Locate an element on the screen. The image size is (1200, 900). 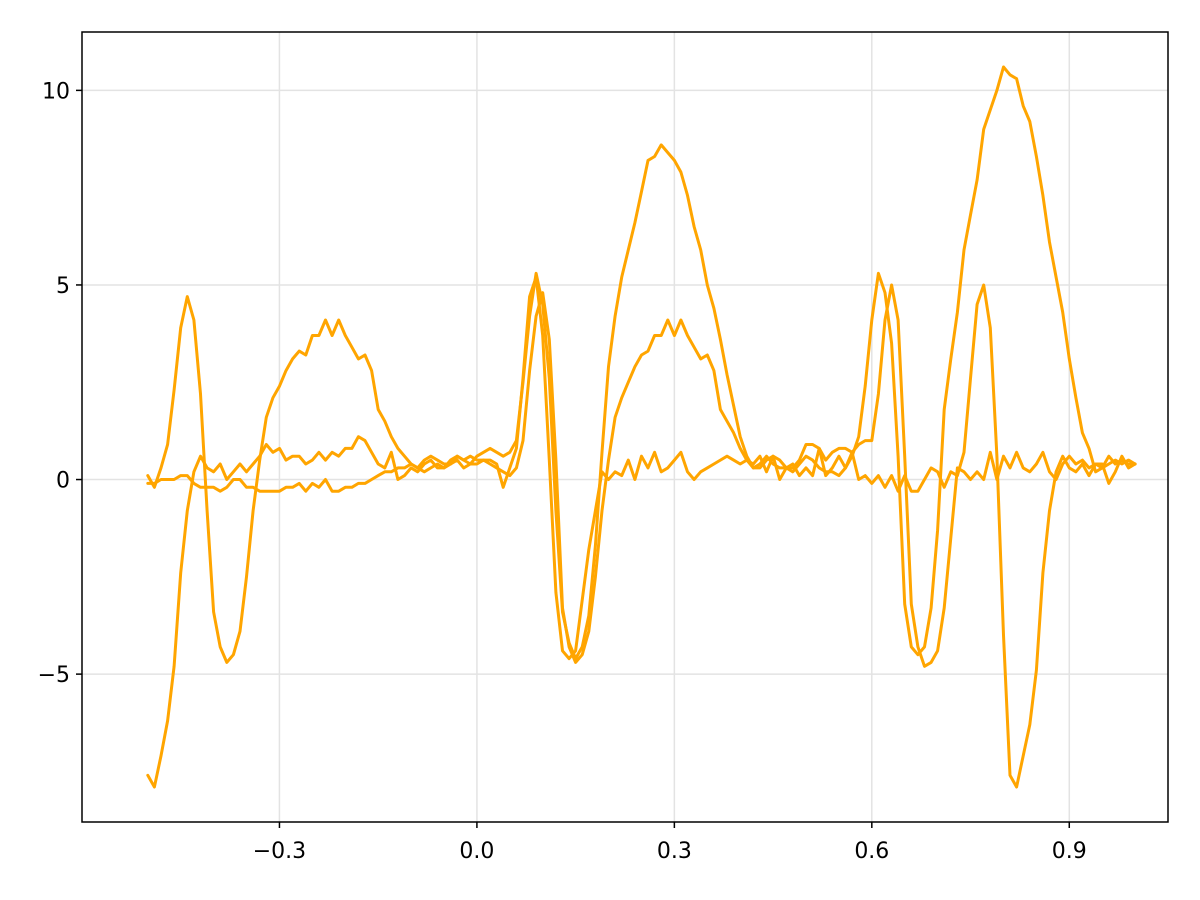
y-tick-label: 0 is located at coordinates (63, 481).